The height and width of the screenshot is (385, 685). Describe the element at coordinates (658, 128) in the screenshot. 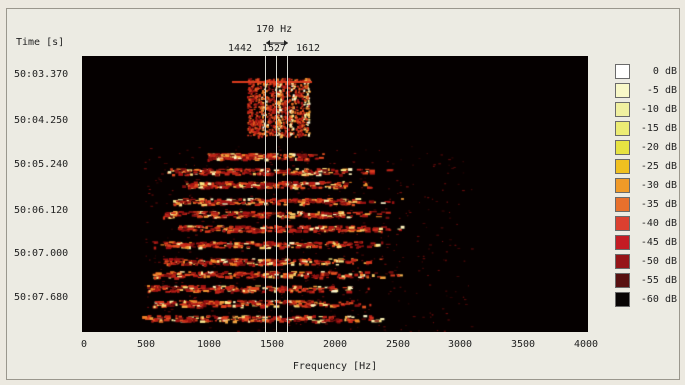

I see `legend-label: -15 dB` at that location.